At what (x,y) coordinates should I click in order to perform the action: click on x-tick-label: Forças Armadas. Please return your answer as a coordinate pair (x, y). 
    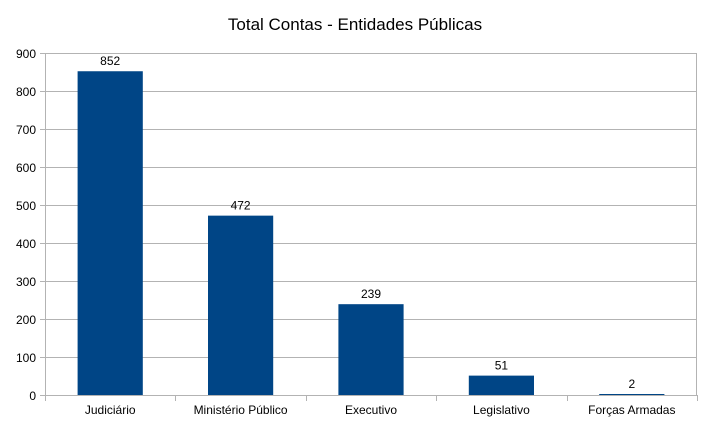
    Looking at the image, I should click on (631, 410).